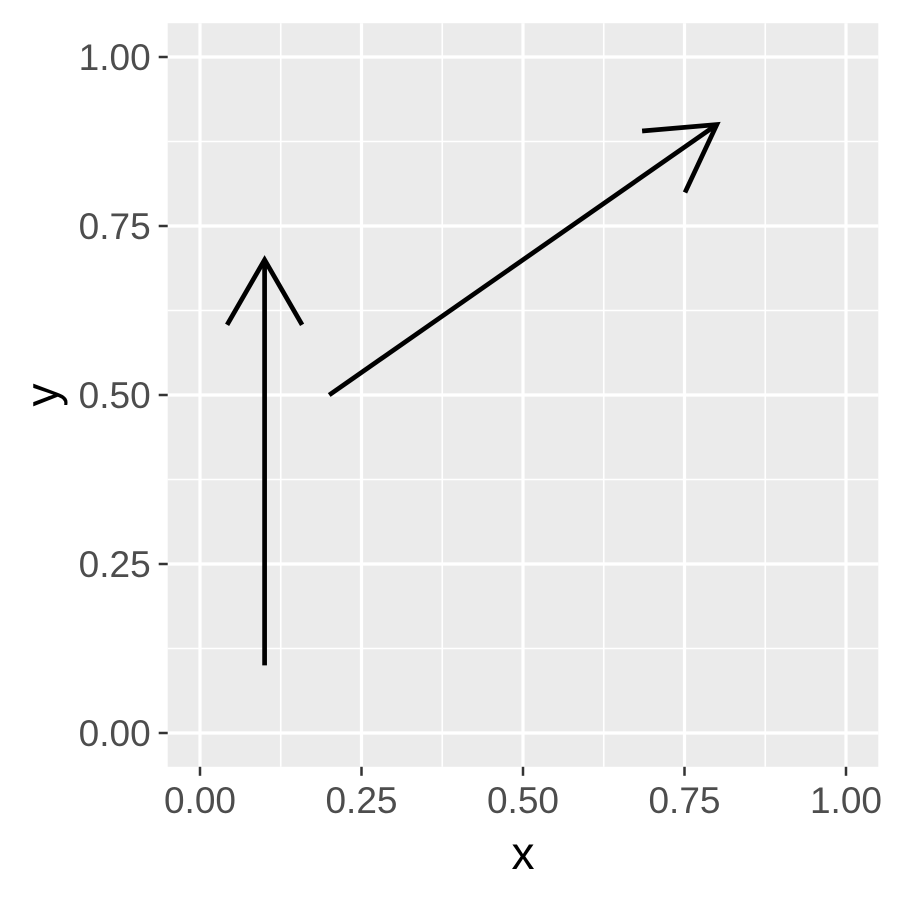 The width and height of the screenshot is (900, 900). Describe the element at coordinates (115, 57) in the screenshot. I see `y-axis-tick-label: 1.00` at that location.